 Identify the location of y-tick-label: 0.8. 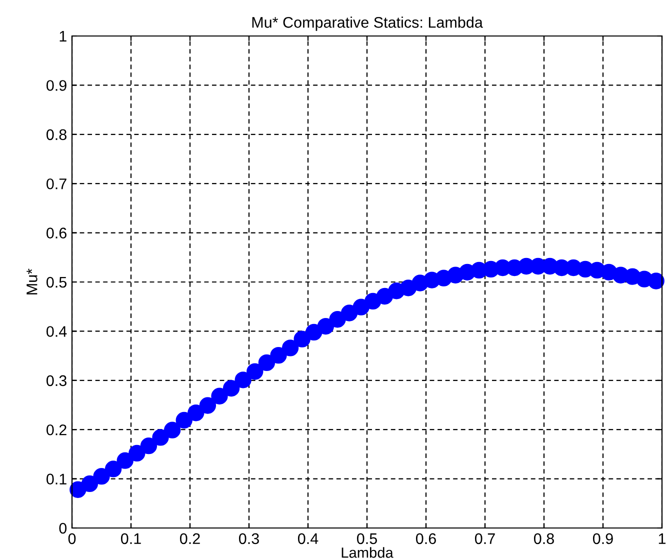
(56, 134).